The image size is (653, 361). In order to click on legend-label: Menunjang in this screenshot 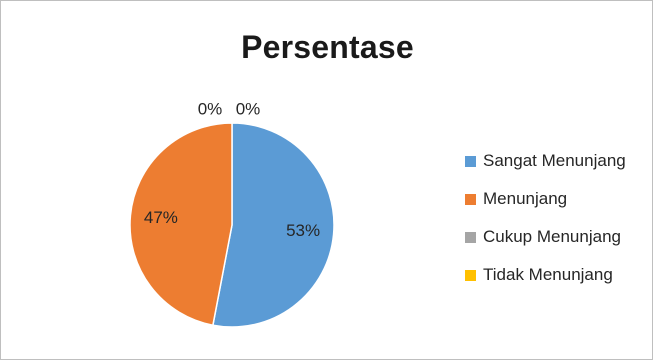, I will do `click(525, 198)`.